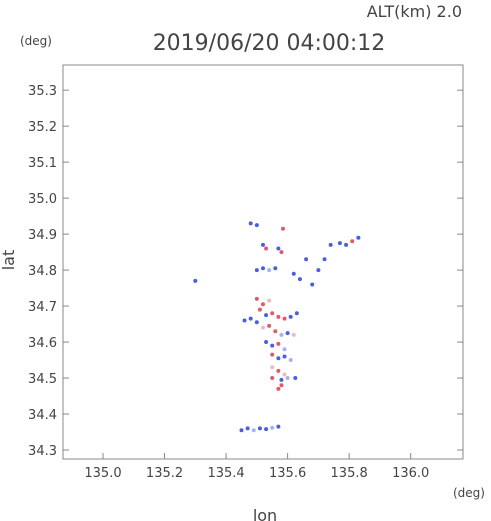 The width and height of the screenshot is (491, 521). Describe the element at coordinates (42, 415) in the screenshot. I see `y-tick-label: 34.4` at that location.